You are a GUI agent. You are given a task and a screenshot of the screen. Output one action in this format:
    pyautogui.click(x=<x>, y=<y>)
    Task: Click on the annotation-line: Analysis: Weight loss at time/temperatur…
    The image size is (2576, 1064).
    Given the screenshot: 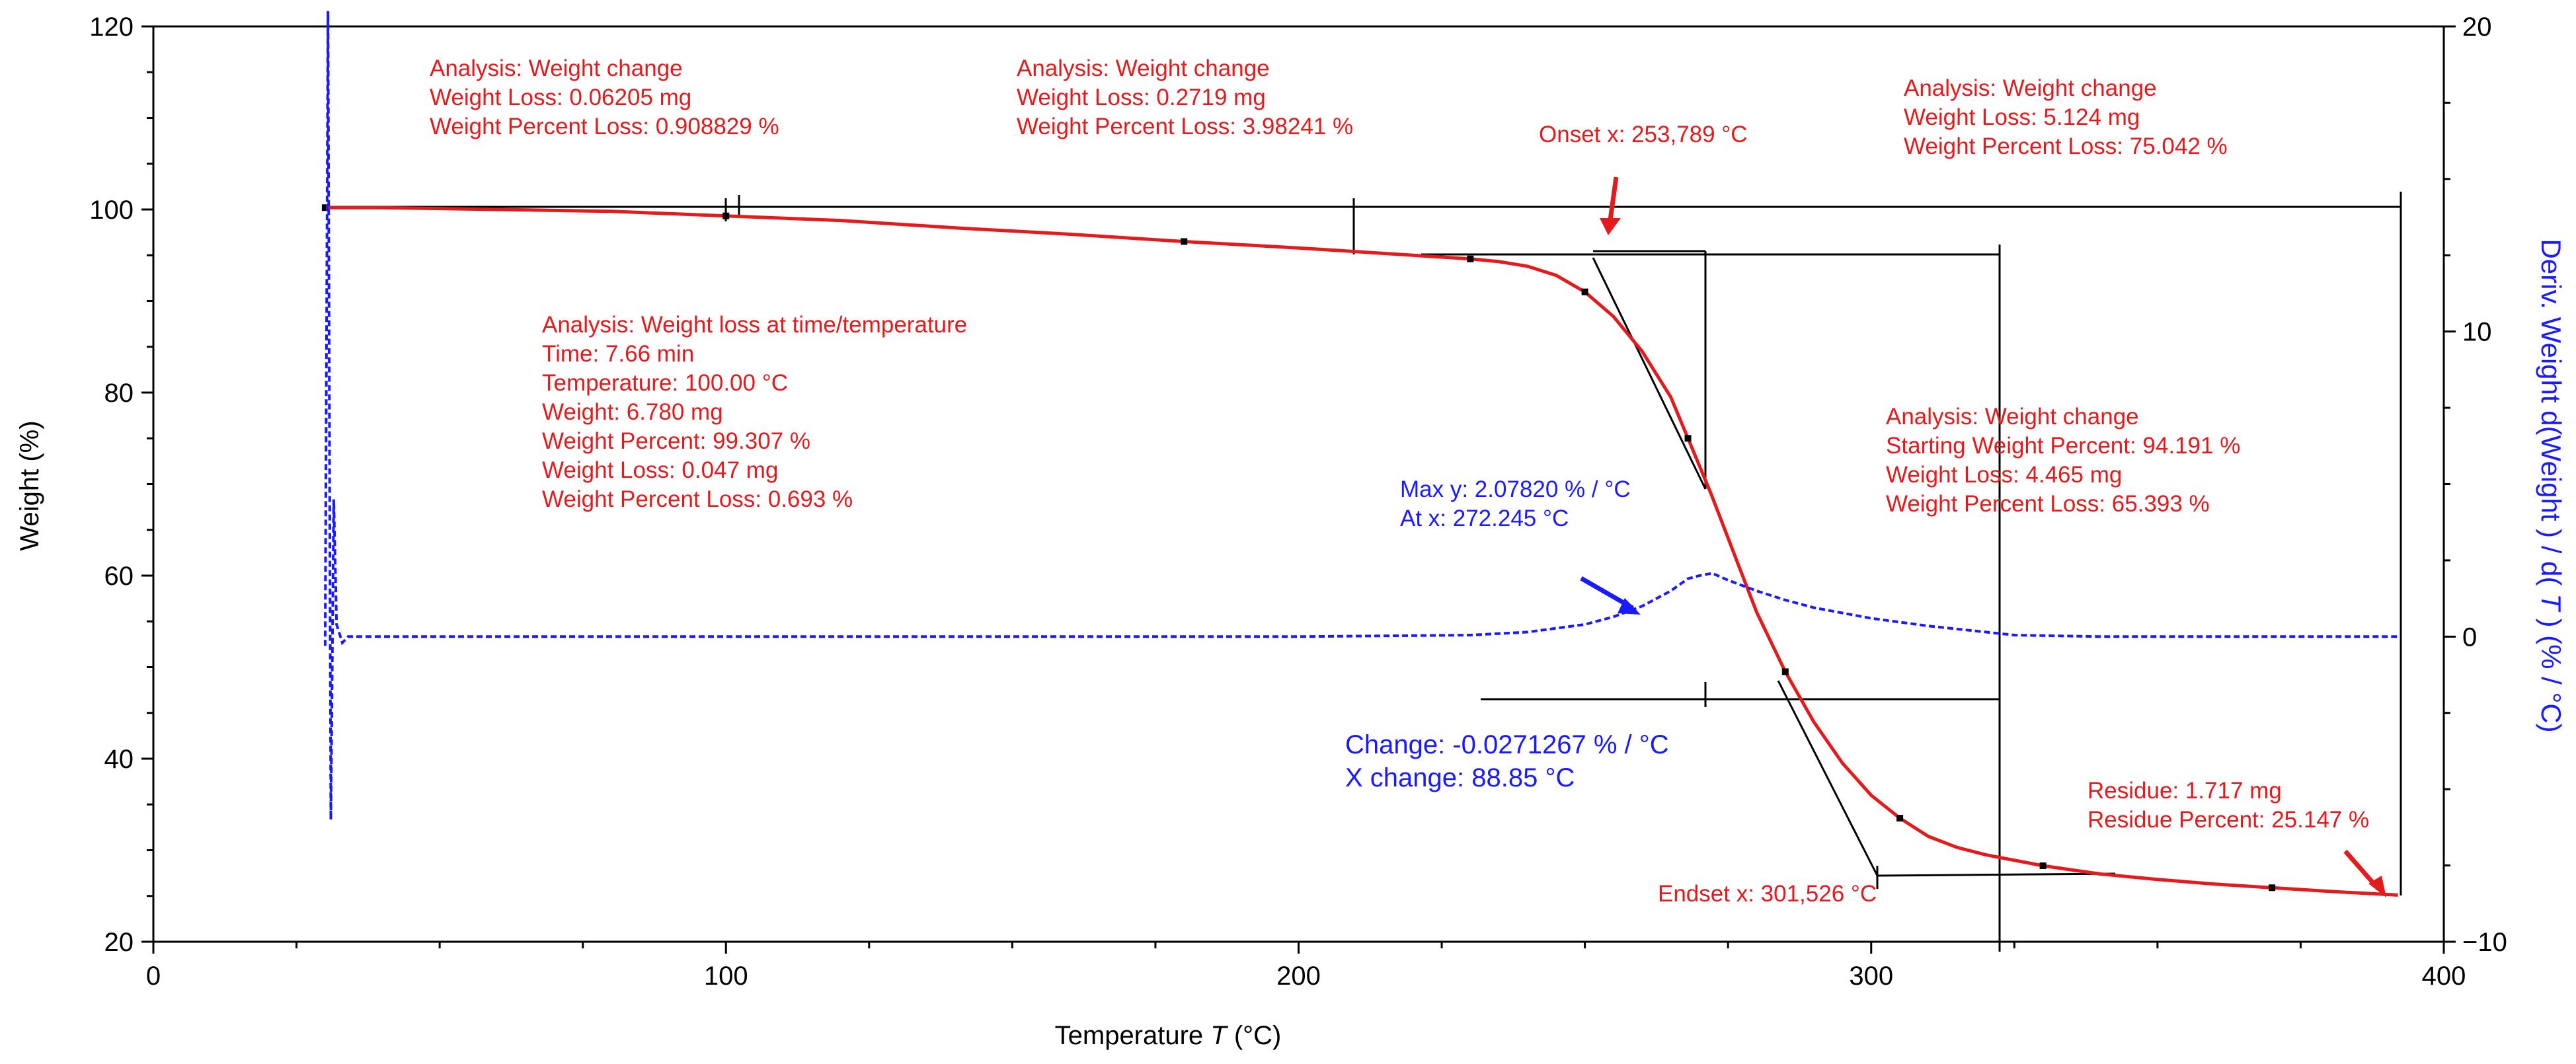 What is the action you would take?
    pyautogui.click(x=754, y=325)
    